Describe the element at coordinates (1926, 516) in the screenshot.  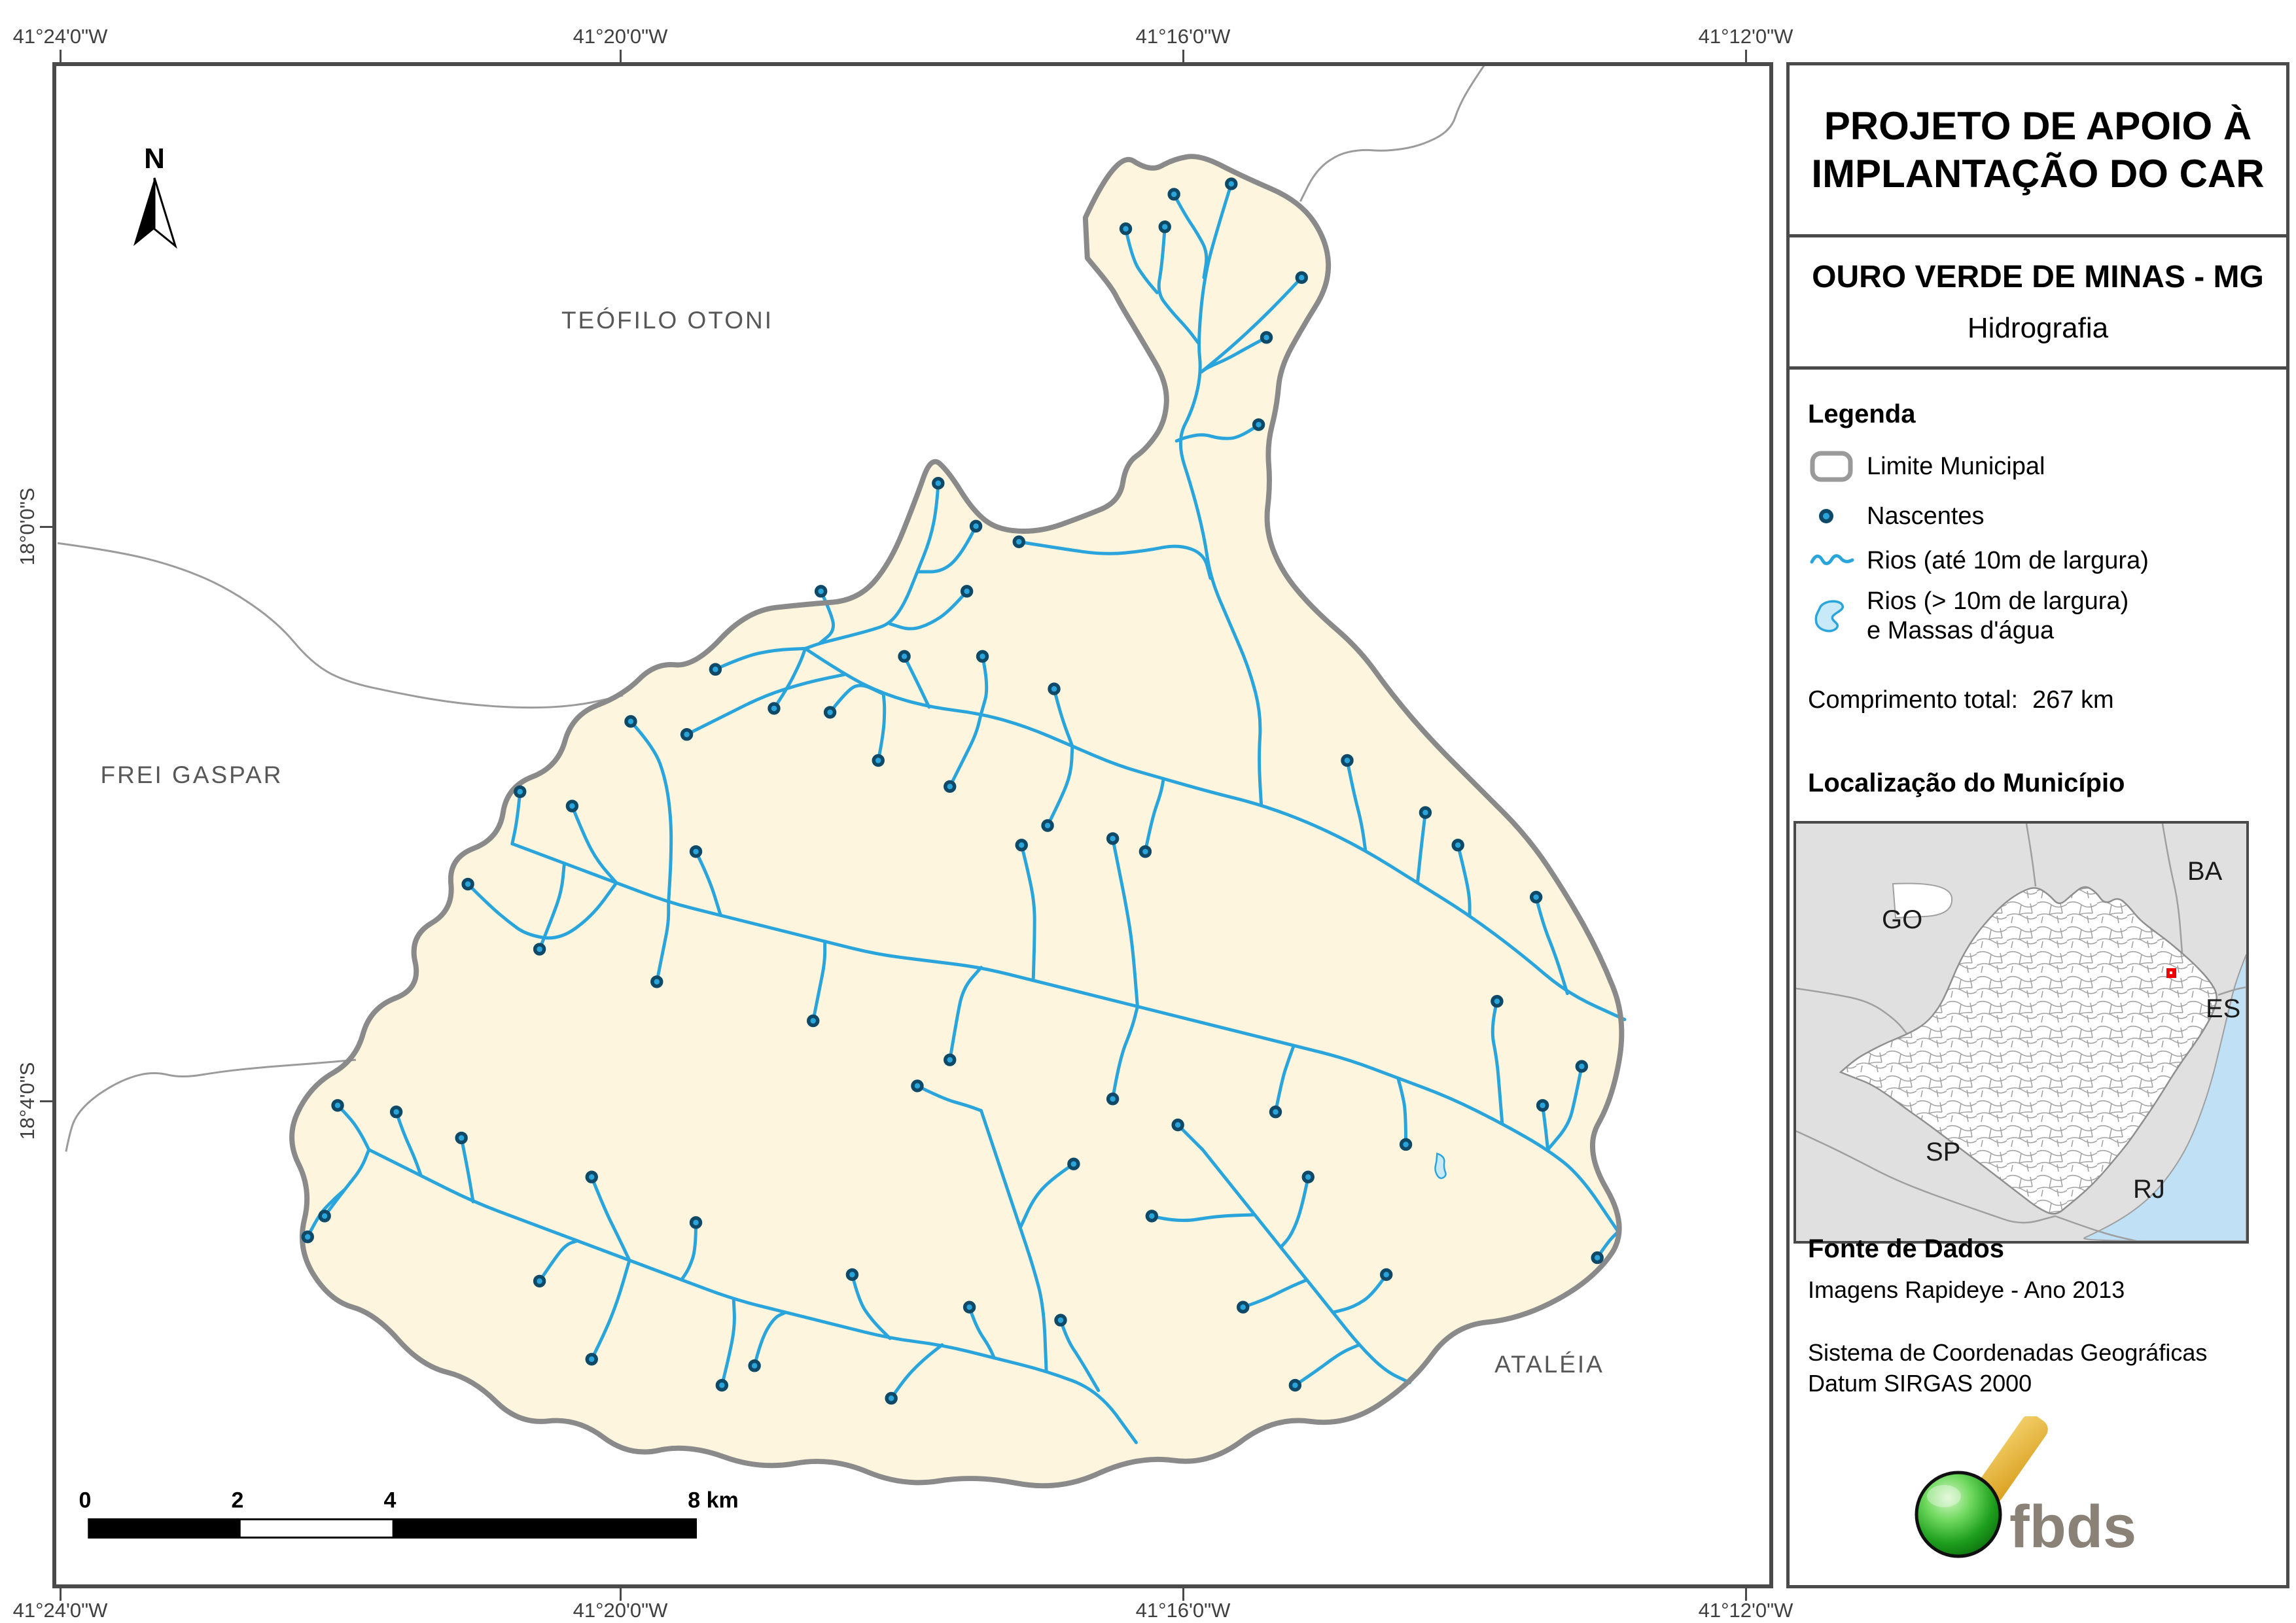
I see `legend-item-label: Nascentes` at that location.